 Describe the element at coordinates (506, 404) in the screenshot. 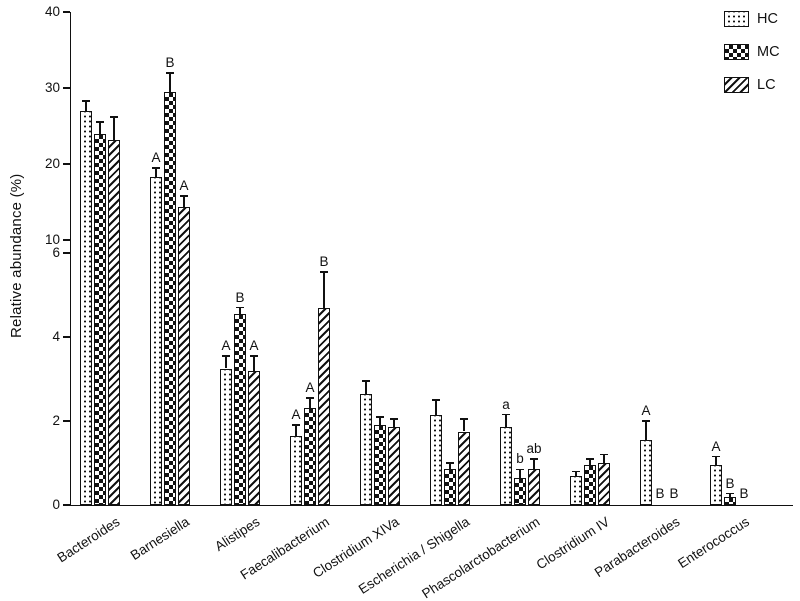

I see `significance-letter: a` at that location.